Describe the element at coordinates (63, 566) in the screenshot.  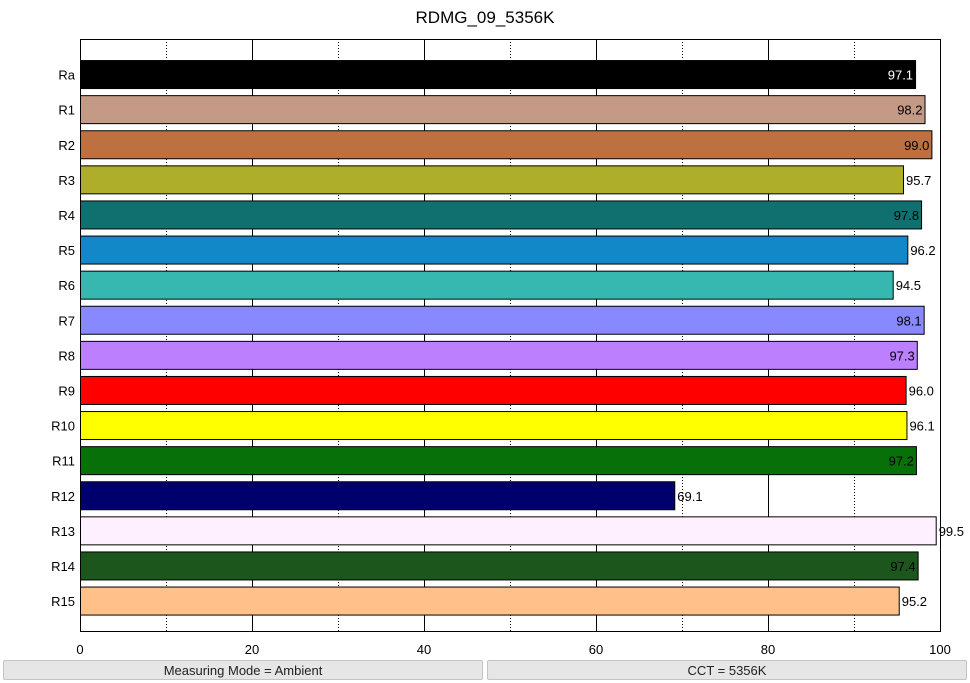
I see `category-label-r14: R14` at that location.